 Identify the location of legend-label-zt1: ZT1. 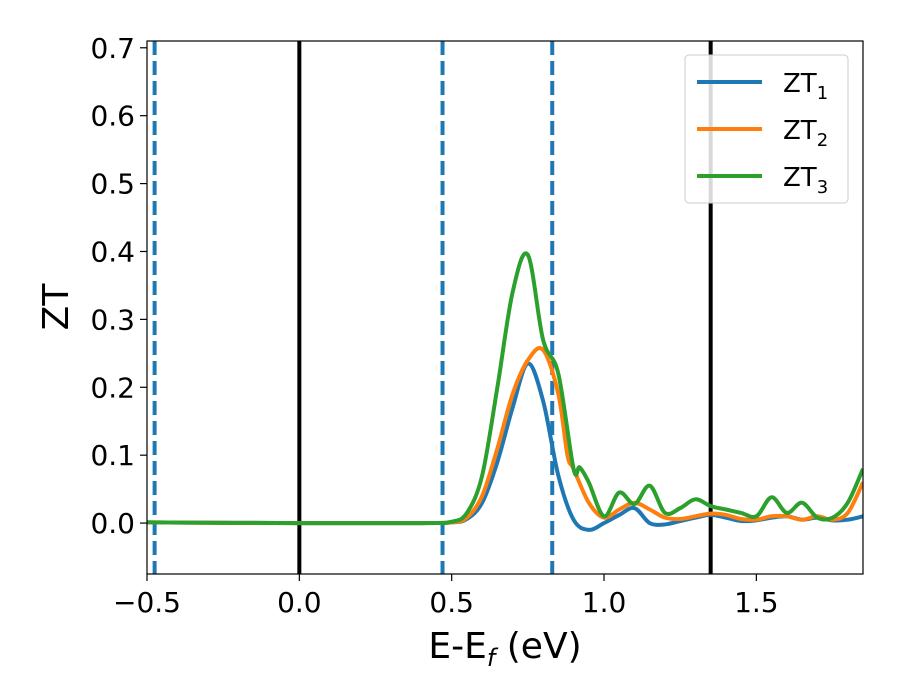
(805, 86).